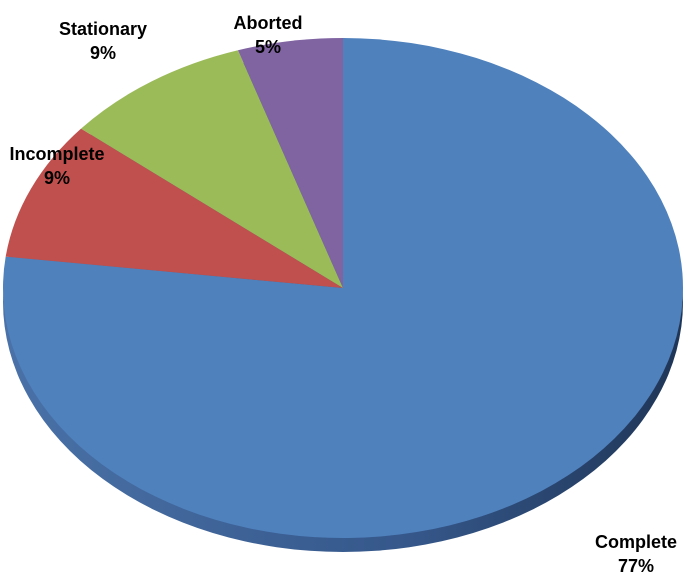 This screenshot has width=685, height=580. What do you see at coordinates (103, 29) in the screenshot?
I see `slice-label: Stationary` at bounding box center [103, 29].